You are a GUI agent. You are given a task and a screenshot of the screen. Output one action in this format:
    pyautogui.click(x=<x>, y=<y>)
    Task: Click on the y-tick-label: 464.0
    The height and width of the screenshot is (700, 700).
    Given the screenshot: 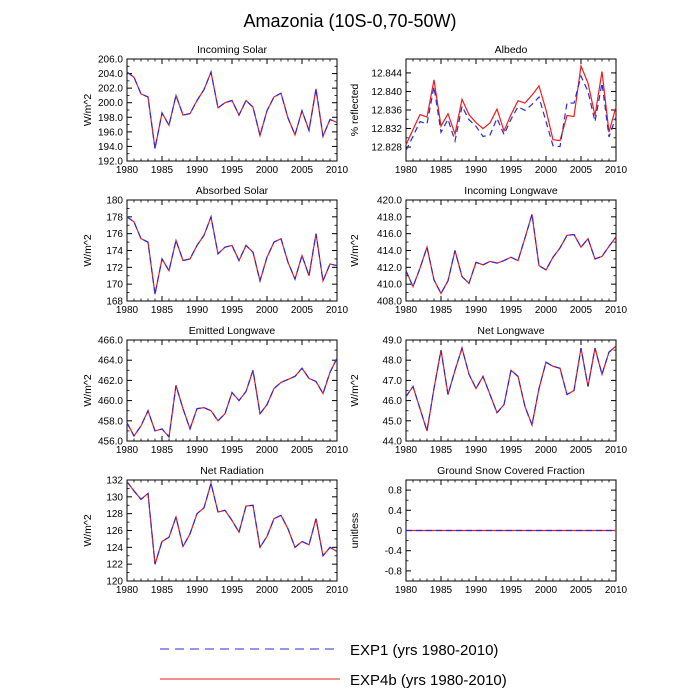 What is the action you would take?
    pyautogui.click(x=110, y=361)
    